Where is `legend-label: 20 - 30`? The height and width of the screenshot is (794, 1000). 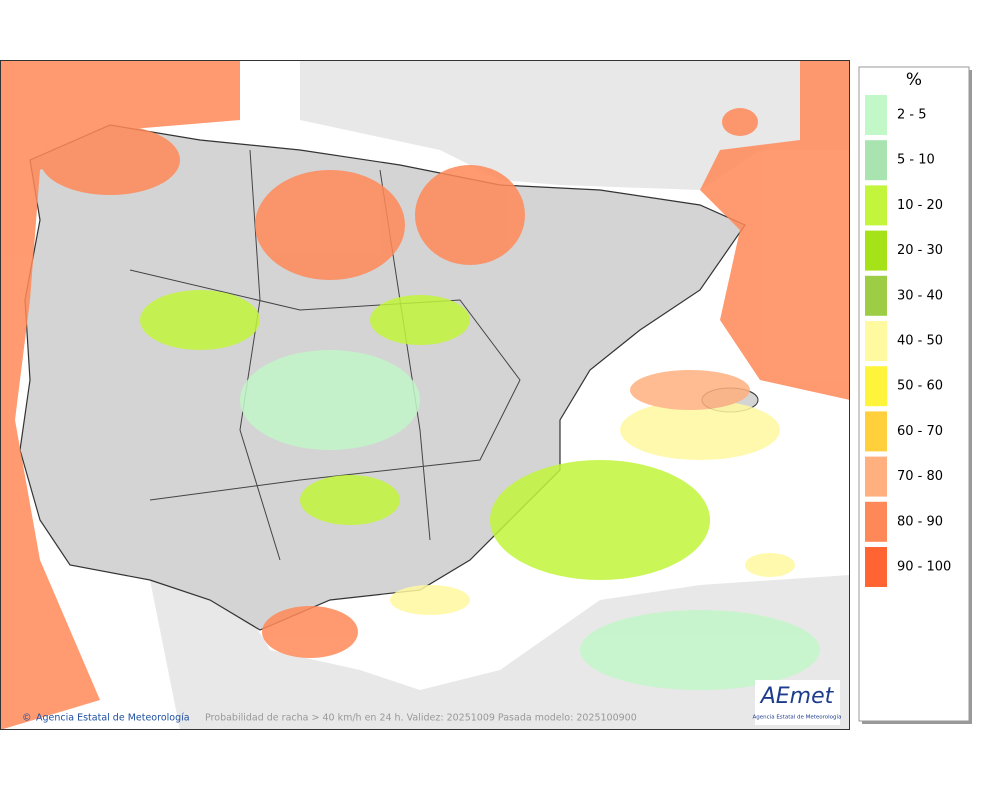 legend-label: 20 - 30 is located at coordinates (920, 250).